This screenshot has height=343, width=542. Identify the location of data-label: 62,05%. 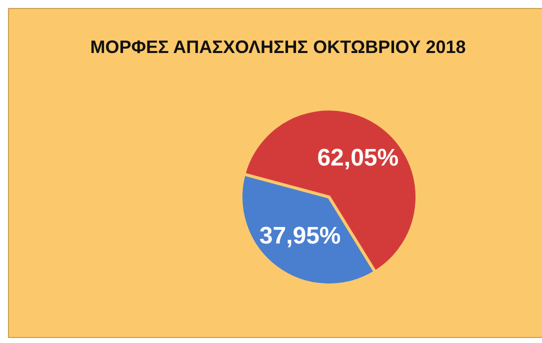
(358, 158).